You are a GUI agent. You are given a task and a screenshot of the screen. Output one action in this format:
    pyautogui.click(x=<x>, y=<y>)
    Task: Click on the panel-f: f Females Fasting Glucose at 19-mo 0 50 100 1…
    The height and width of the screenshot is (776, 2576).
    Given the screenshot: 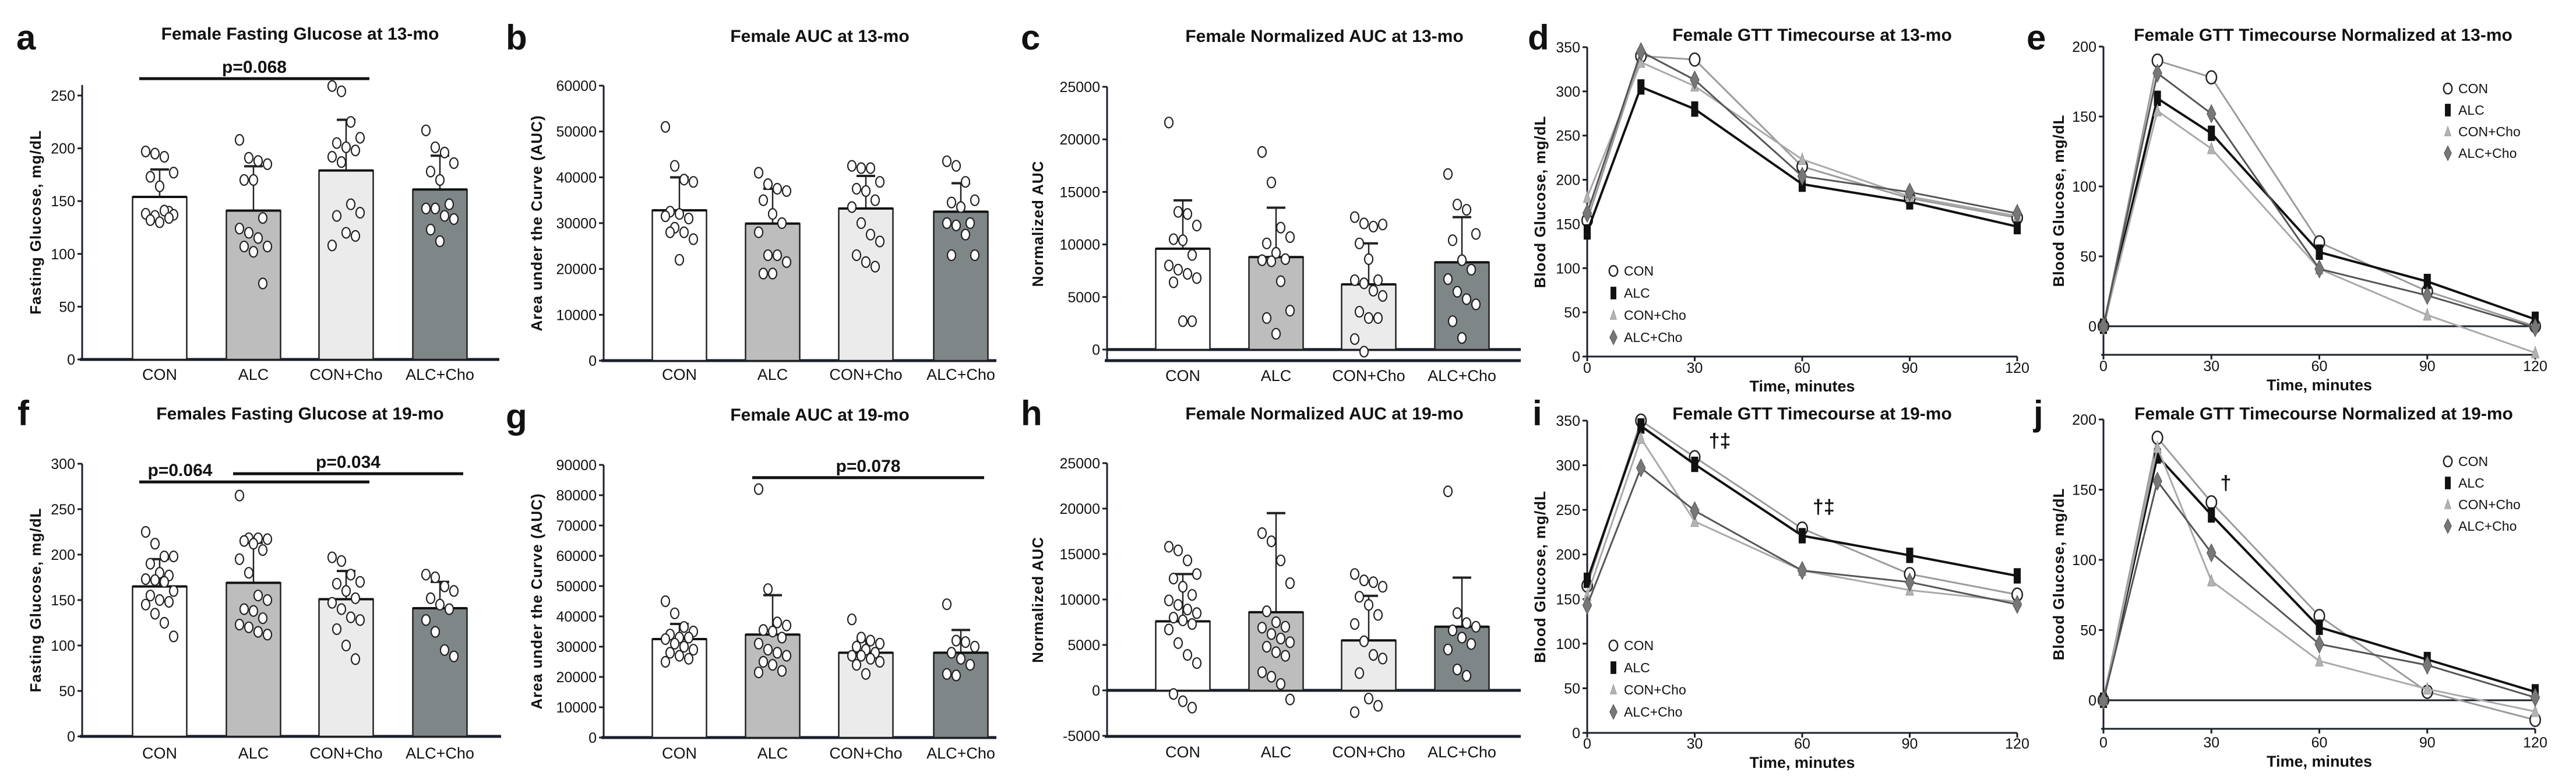 What is the action you would take?
    pyautogui.click(x=259, y=578)
    